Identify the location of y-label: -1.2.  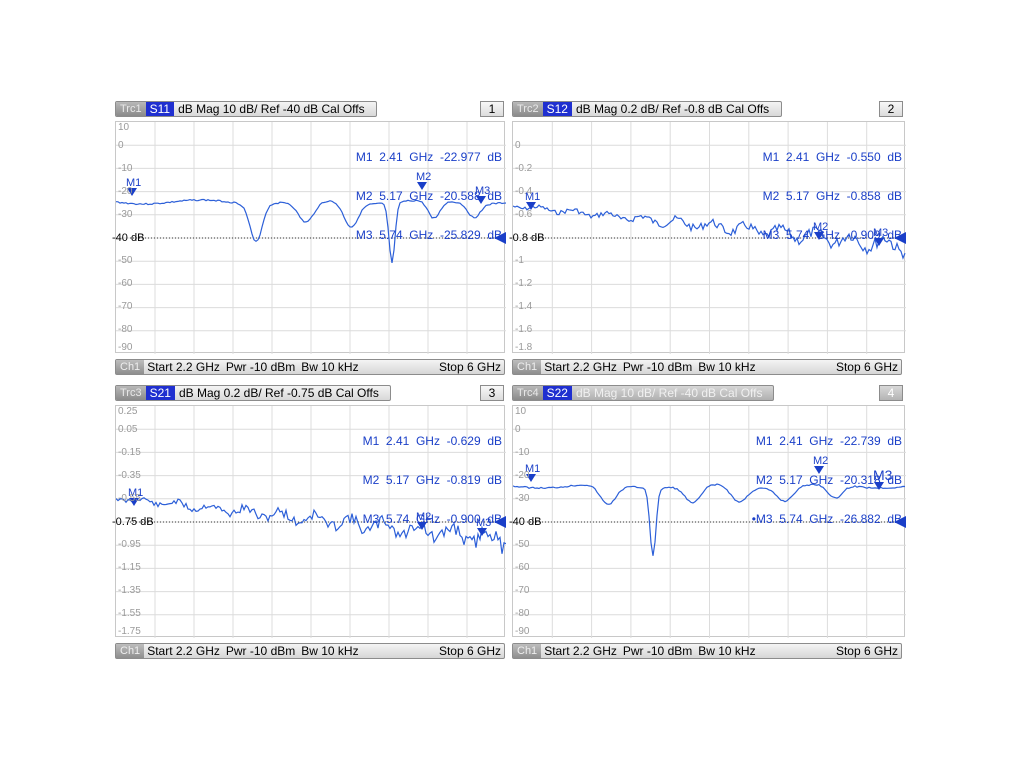
(524, 283).